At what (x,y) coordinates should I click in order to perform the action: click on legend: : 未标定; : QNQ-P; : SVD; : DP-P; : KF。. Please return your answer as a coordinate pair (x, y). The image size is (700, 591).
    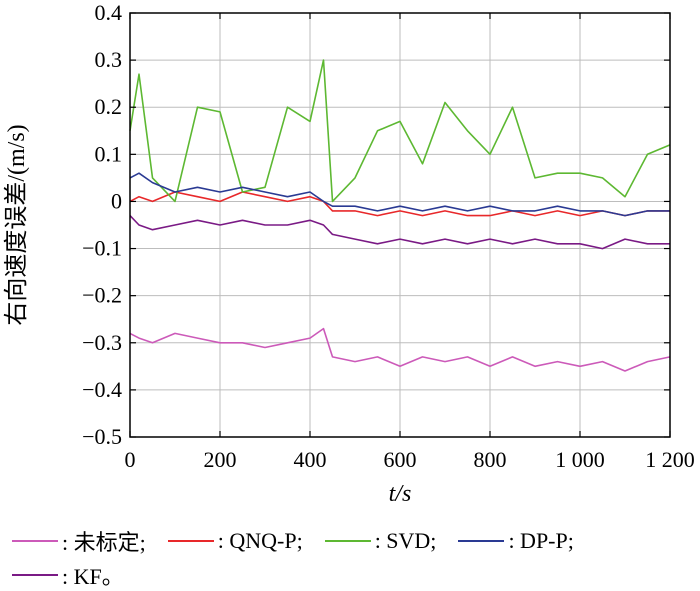
    Looking at the image, I should click on (350, 555).